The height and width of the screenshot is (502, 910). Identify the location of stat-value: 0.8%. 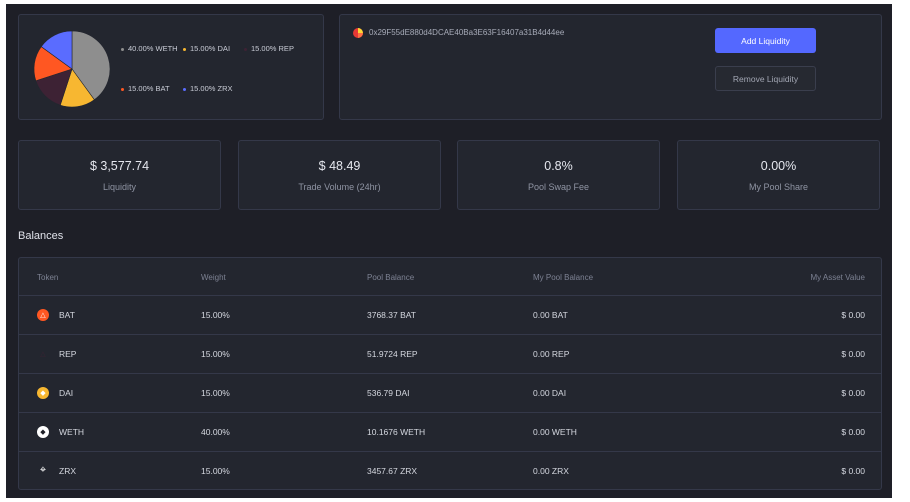
(558, 166).